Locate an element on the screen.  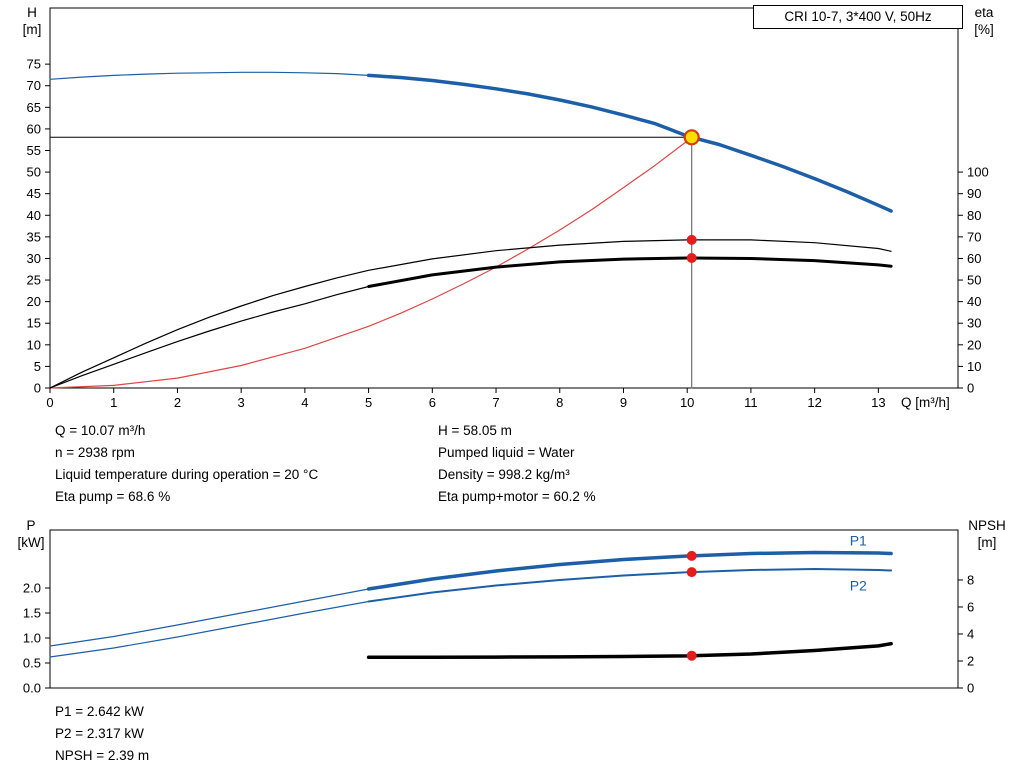
flow-axis-title: Q [m³/h] is located at coordinates (925, 402).